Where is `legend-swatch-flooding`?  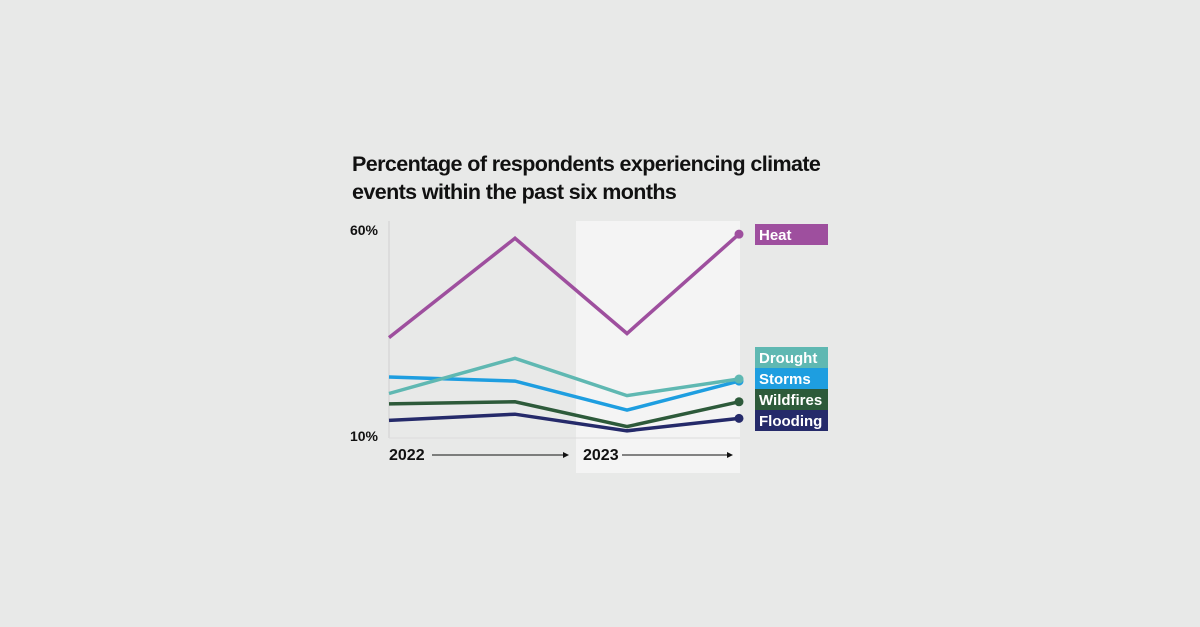
legend-swatch-flooding is located at coordinates (791, 420).